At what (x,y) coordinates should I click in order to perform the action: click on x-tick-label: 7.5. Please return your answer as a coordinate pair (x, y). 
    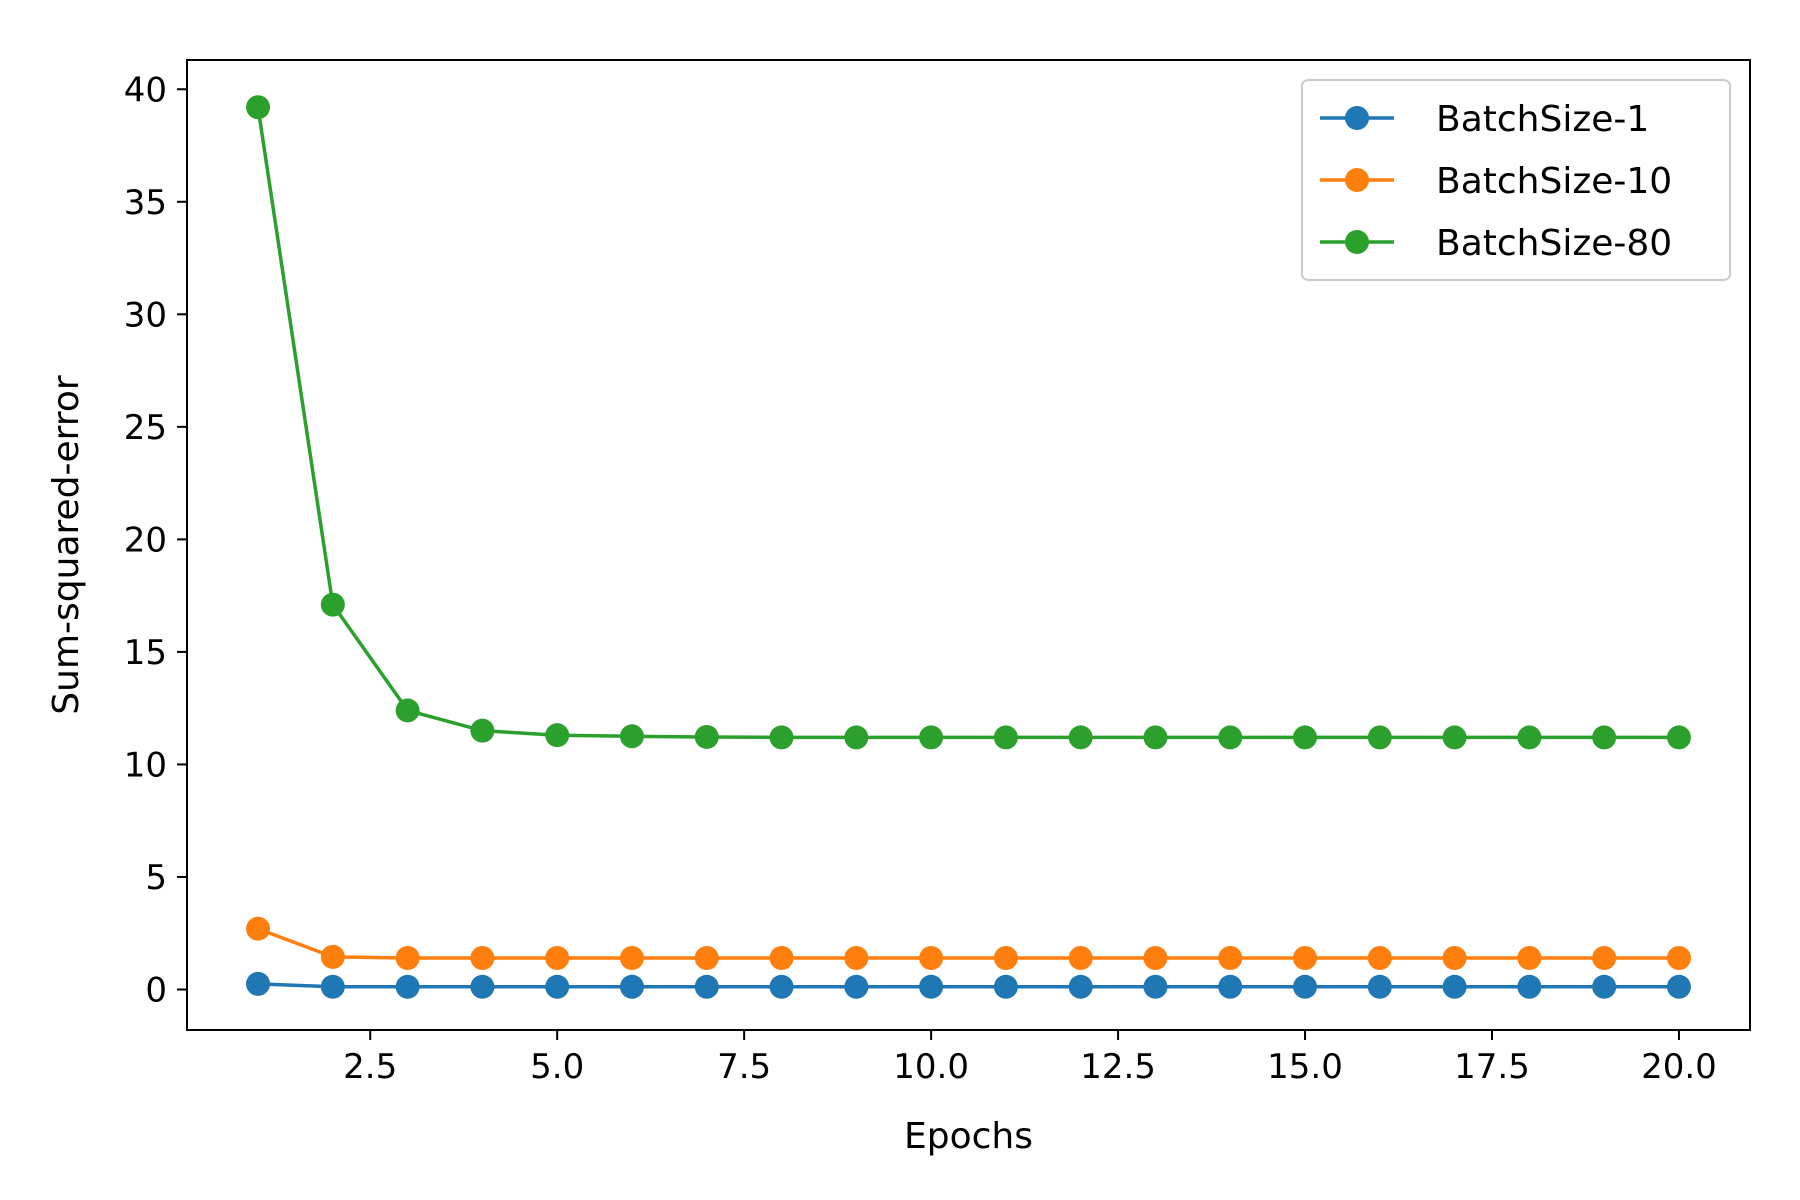
    Looking at the image, I should click on (744, 1067).